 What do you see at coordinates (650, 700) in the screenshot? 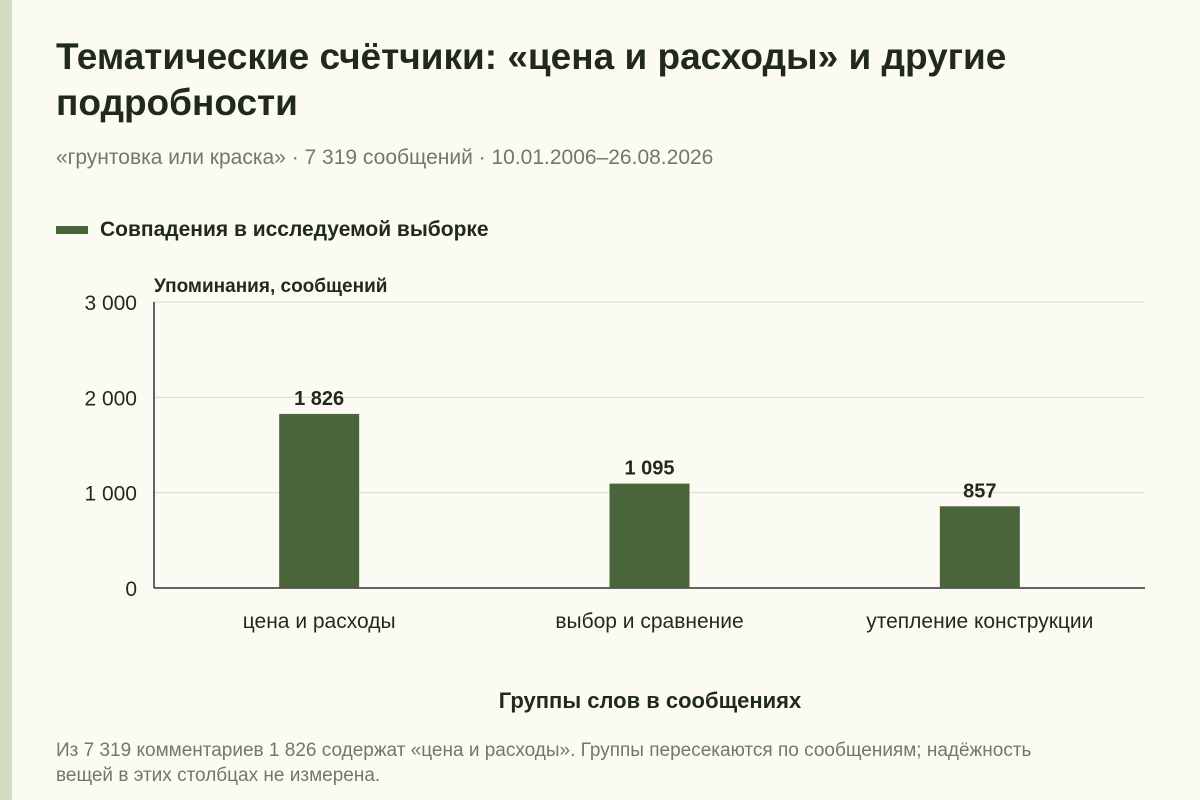
I see `x-axis-title: Группы слов в сообщениях` at bounding box center [650, 700].